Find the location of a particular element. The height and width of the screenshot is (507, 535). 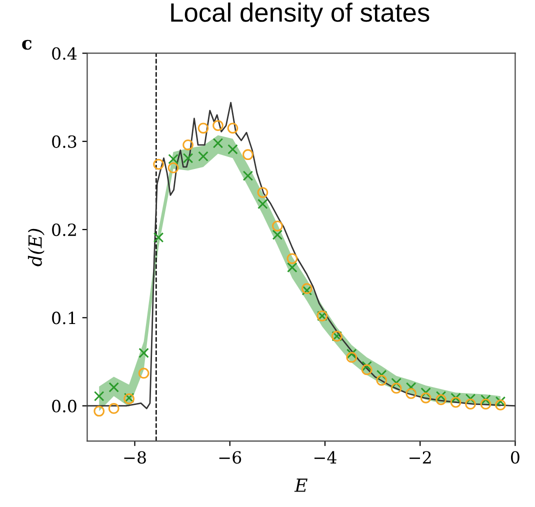

y-tick-label: 0.1 is located at coordinates (64, 318).